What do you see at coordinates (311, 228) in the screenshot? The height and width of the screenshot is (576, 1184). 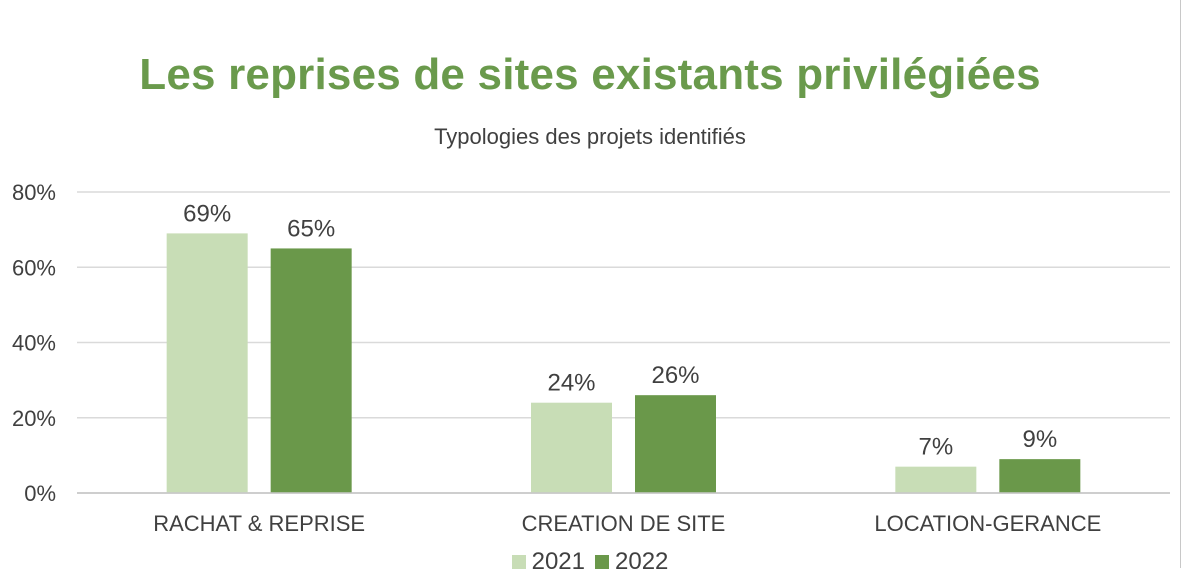 I see `data-label: 65%` at bounding box center [311, 228].